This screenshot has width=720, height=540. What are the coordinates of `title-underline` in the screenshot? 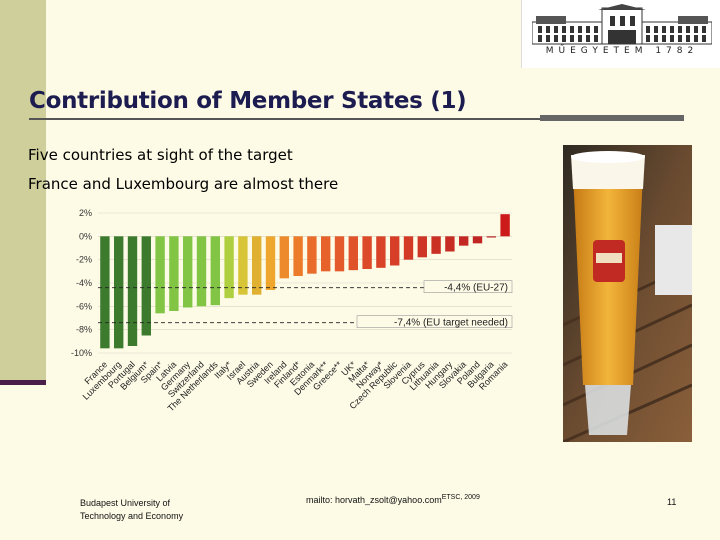 It's located at (356, 119).